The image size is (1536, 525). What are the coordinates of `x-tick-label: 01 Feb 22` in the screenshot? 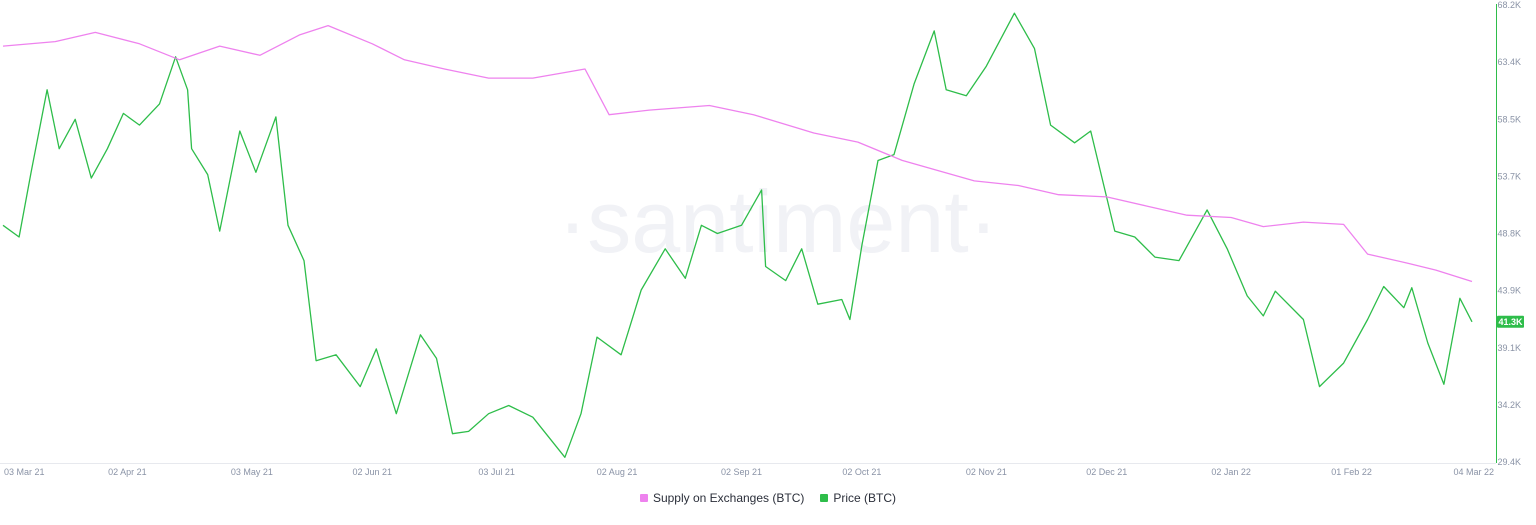 It's located at (1351, 472).